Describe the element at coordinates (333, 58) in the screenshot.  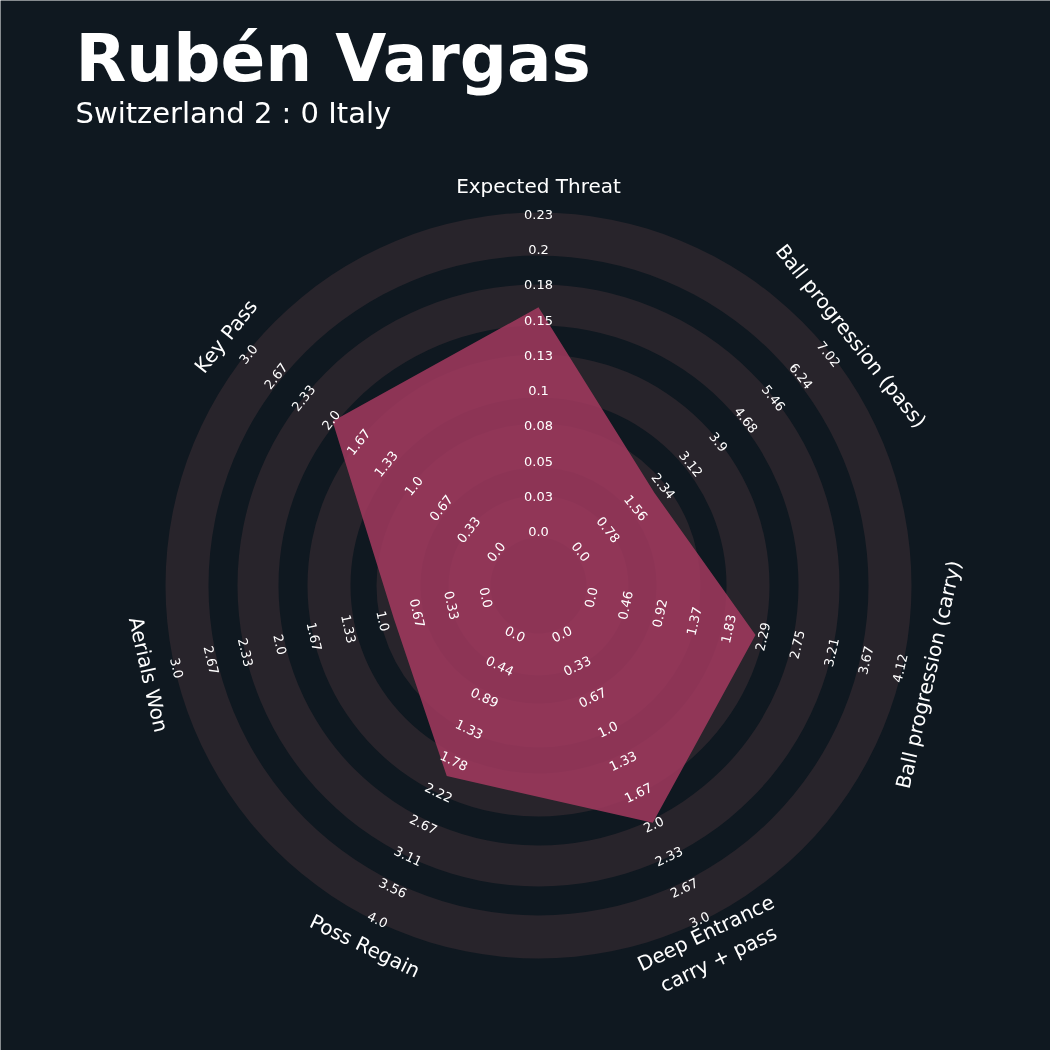
I see `chart-title: Rubén Vargas` at that location.